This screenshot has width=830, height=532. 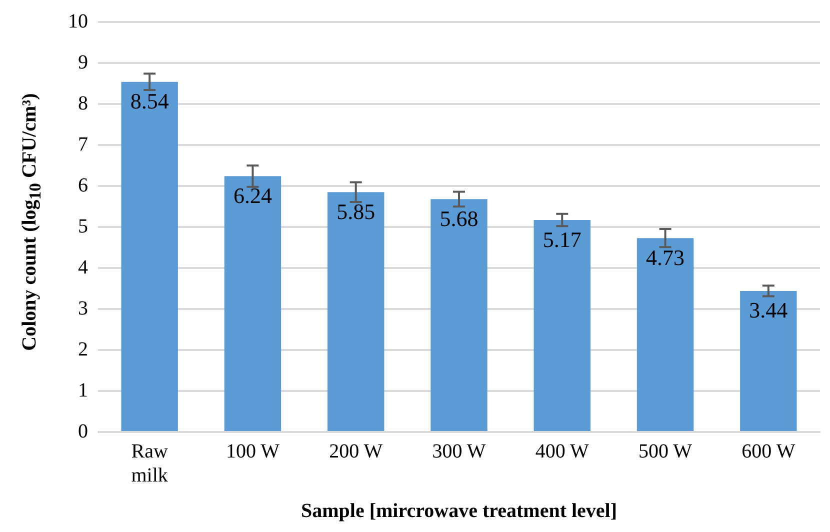 I want to click on y-tick-label: 1, so click(x=83, y=390).